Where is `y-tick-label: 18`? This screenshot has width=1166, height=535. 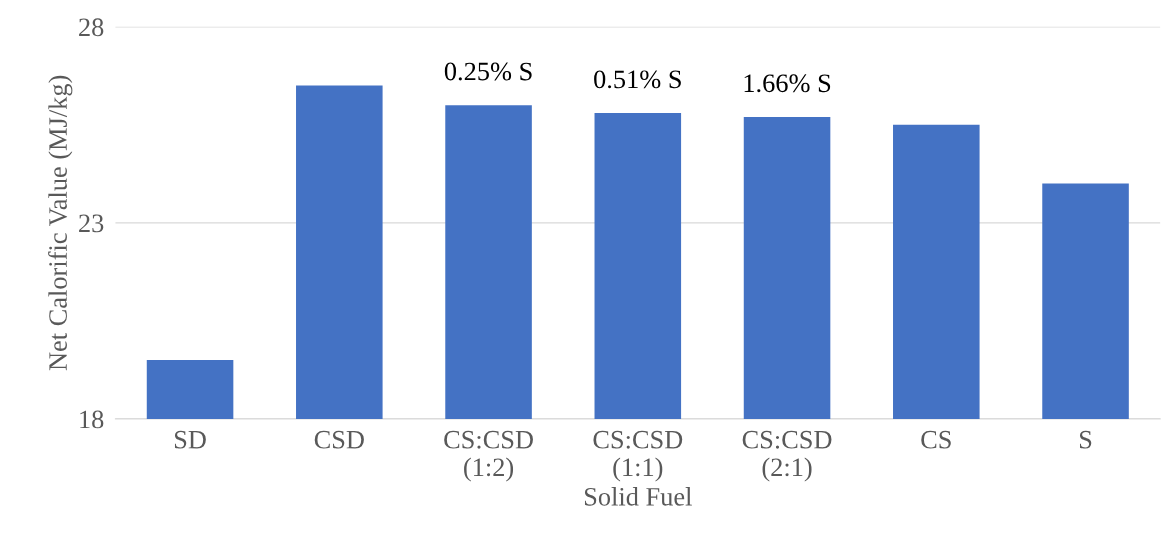 y-tick-label: 18 is located at coordinates (92, 419).